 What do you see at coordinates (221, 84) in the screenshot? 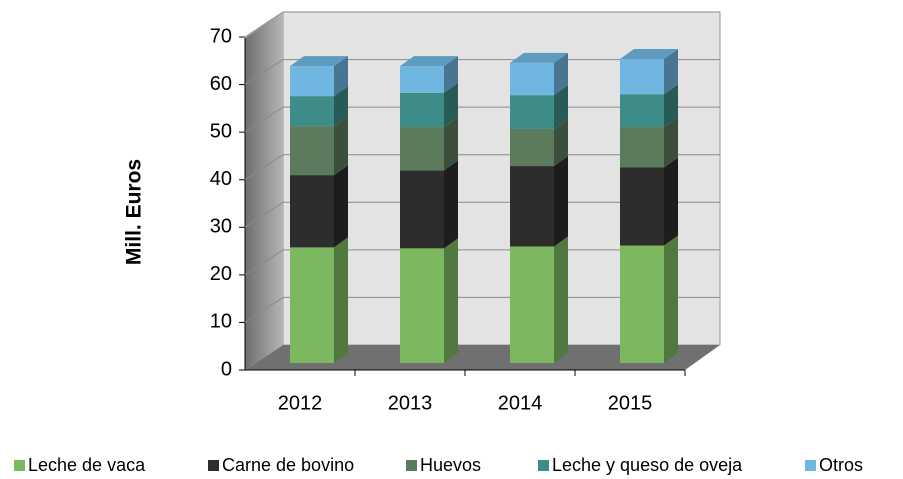
I see `y-tick-label: 60` at bounding box center [221, 84].